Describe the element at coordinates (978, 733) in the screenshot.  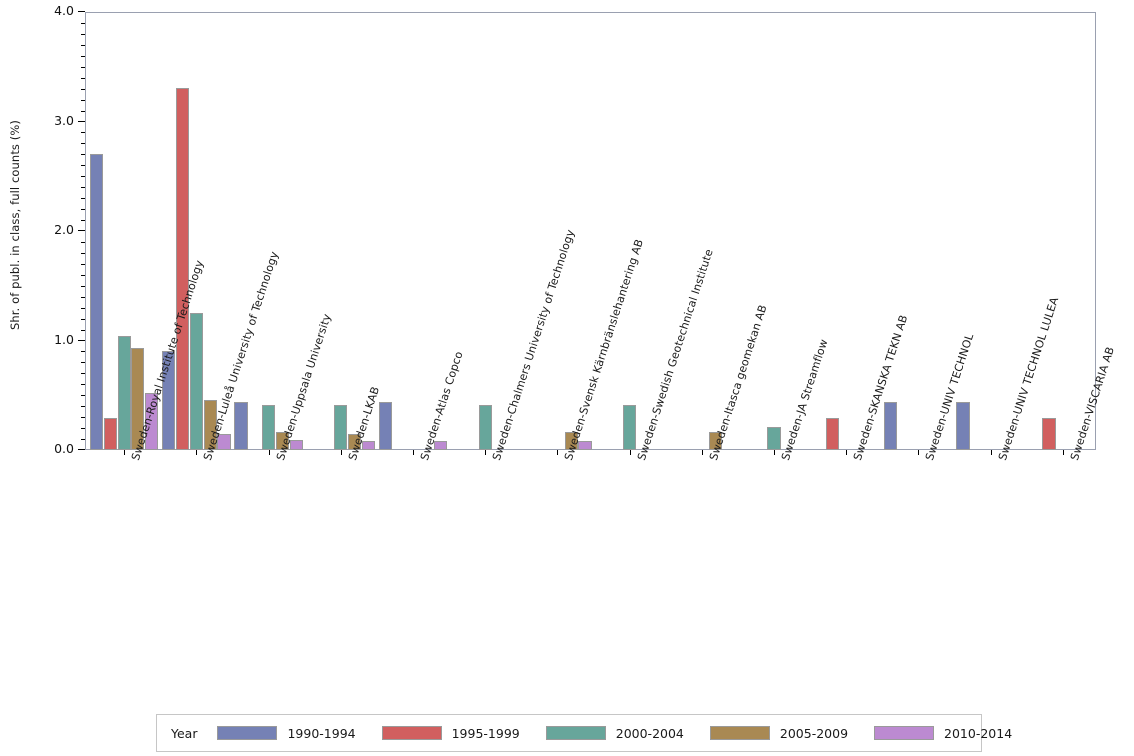
I see `legend-label: 2010-2014` at that location.